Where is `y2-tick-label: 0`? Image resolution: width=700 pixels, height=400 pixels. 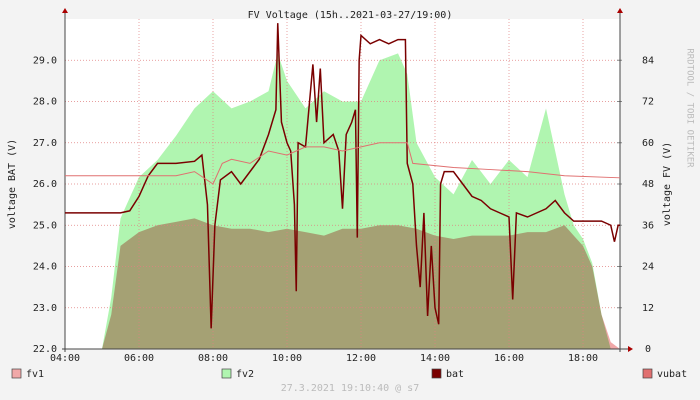 y2-tick-label: 0 is located at coordinates (648, 349).